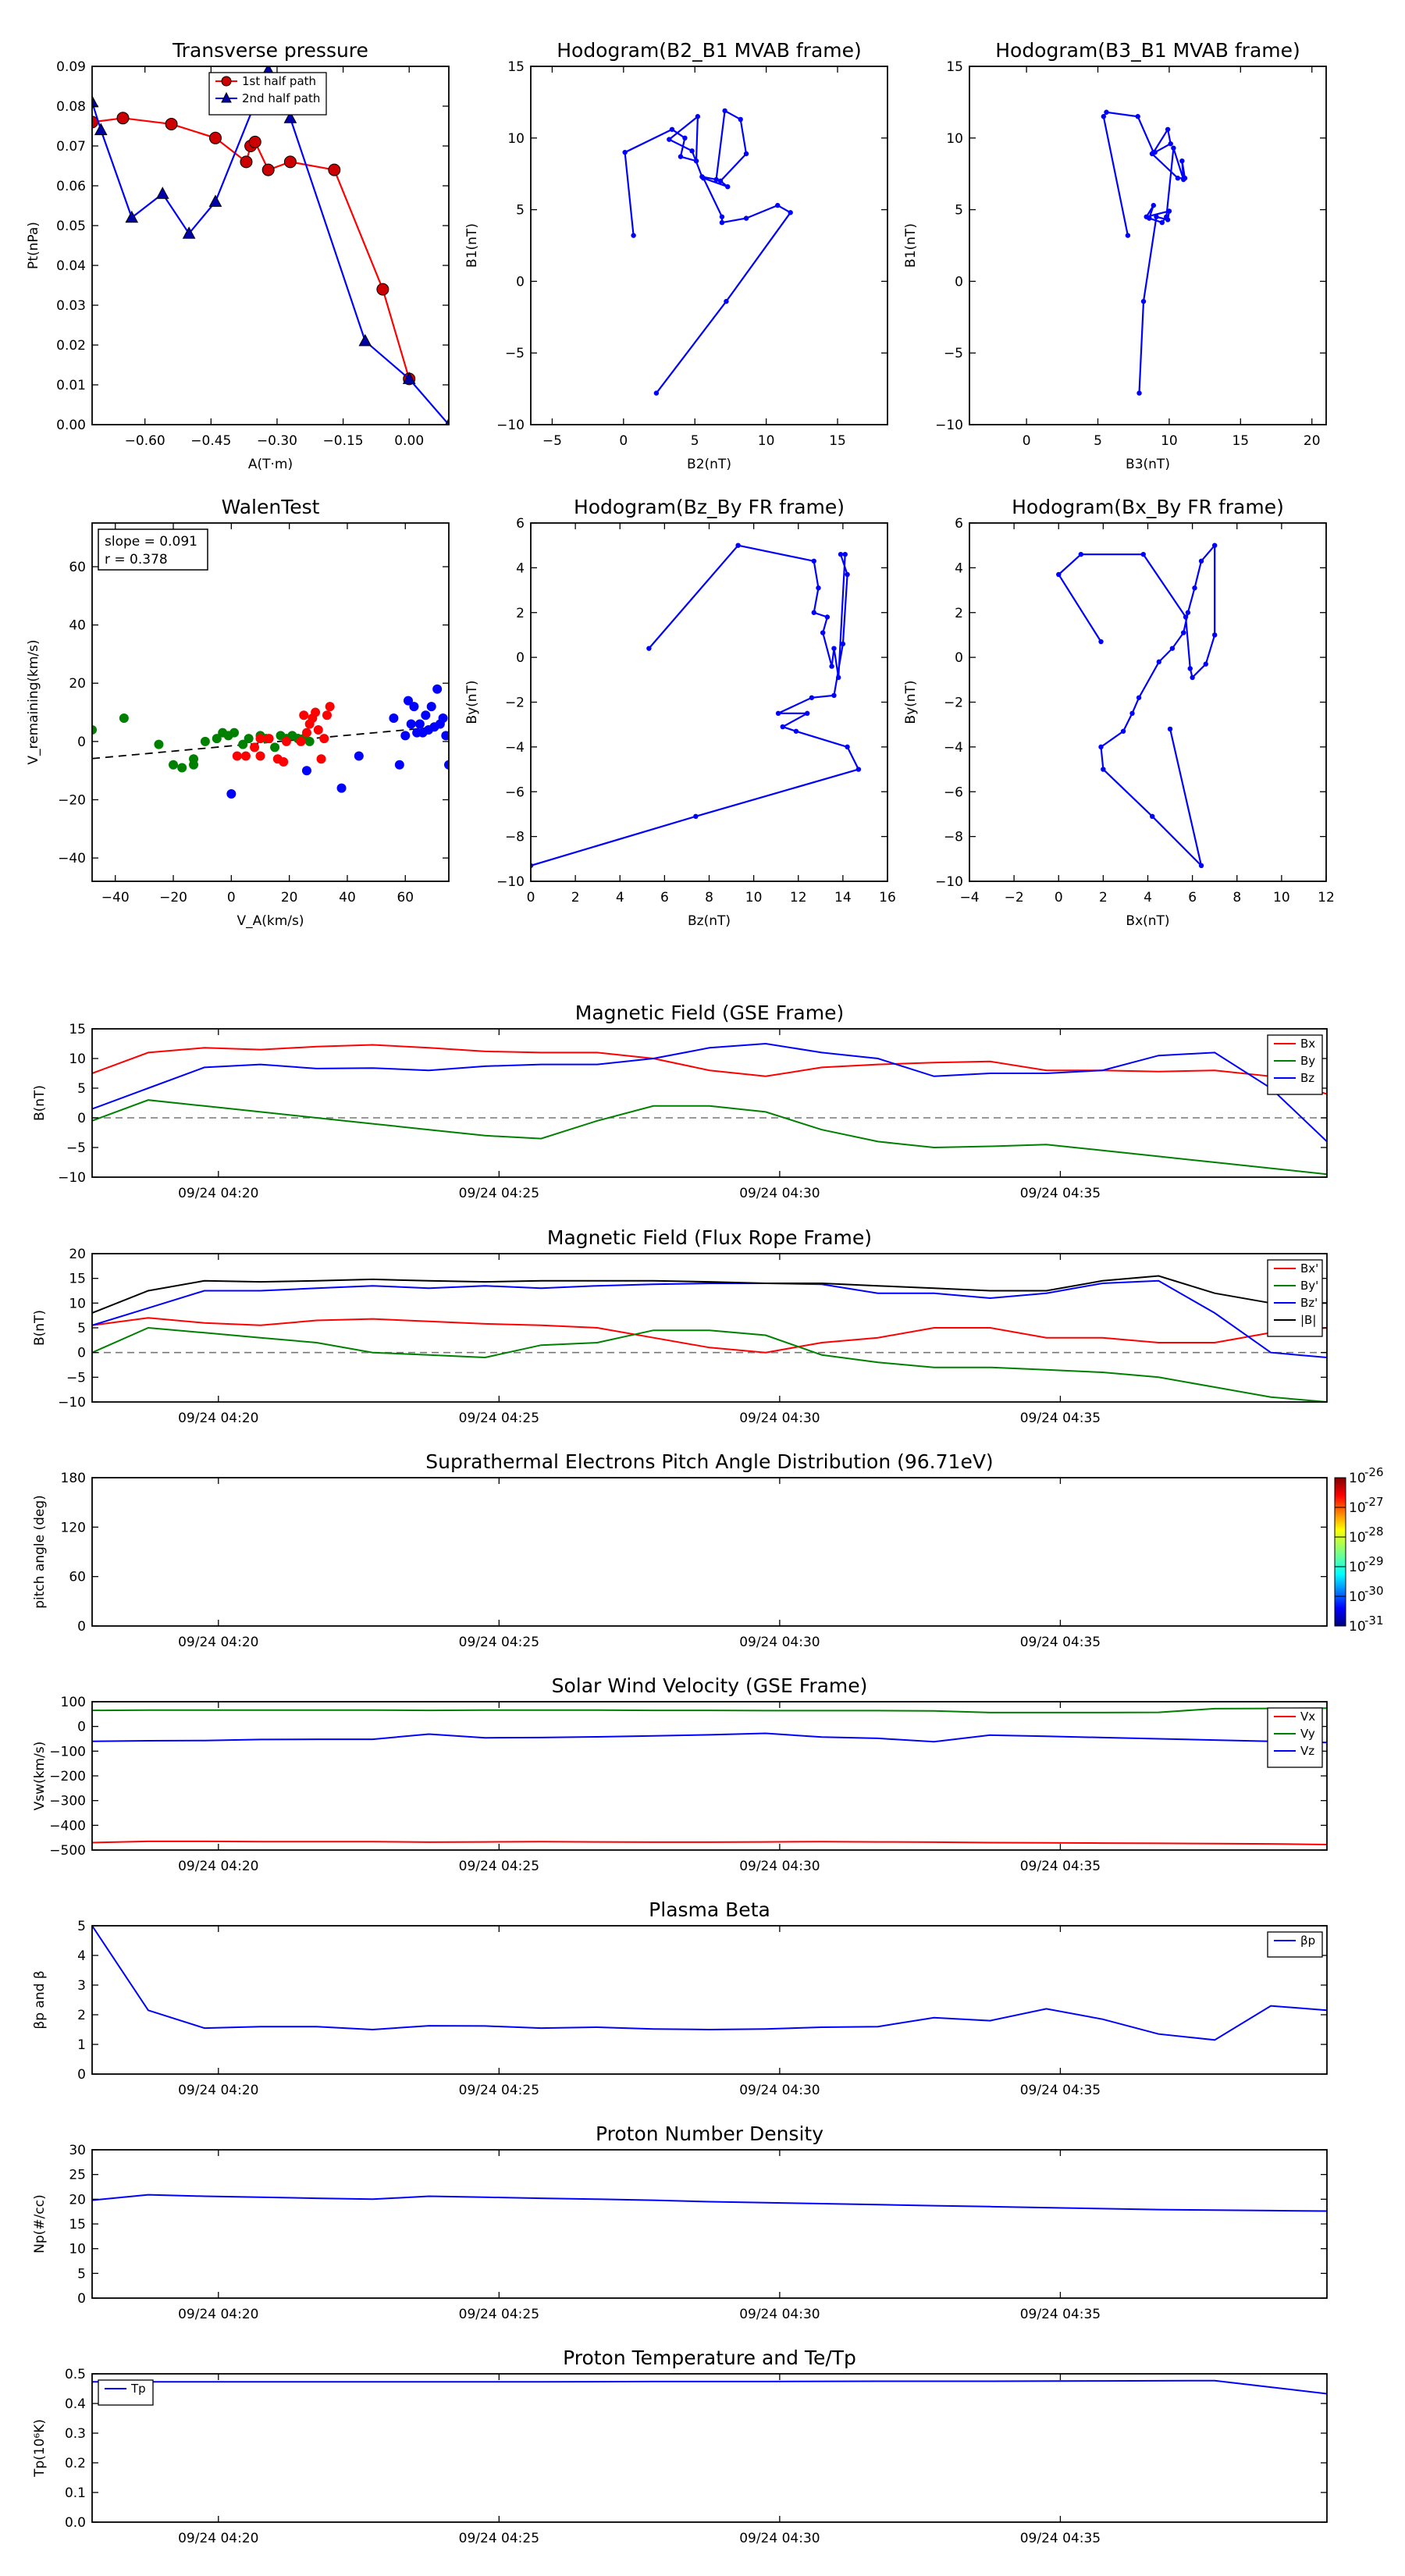 This screenshot has height=2576, width=1405. I want to click on legend-label: Bx', so click(1309, 1268).